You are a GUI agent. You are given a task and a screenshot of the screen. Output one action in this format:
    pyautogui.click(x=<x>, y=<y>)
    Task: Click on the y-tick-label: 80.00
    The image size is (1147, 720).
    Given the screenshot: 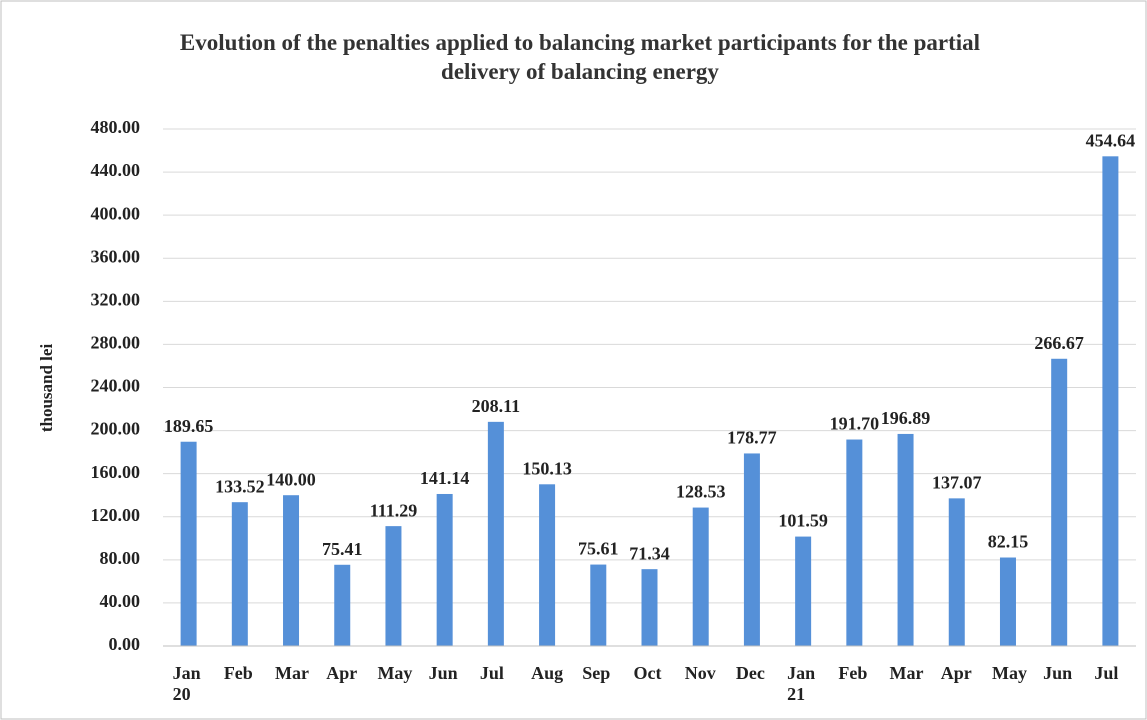 What is the action you would take?
    pyautogui.click(x=120, y=558)
    